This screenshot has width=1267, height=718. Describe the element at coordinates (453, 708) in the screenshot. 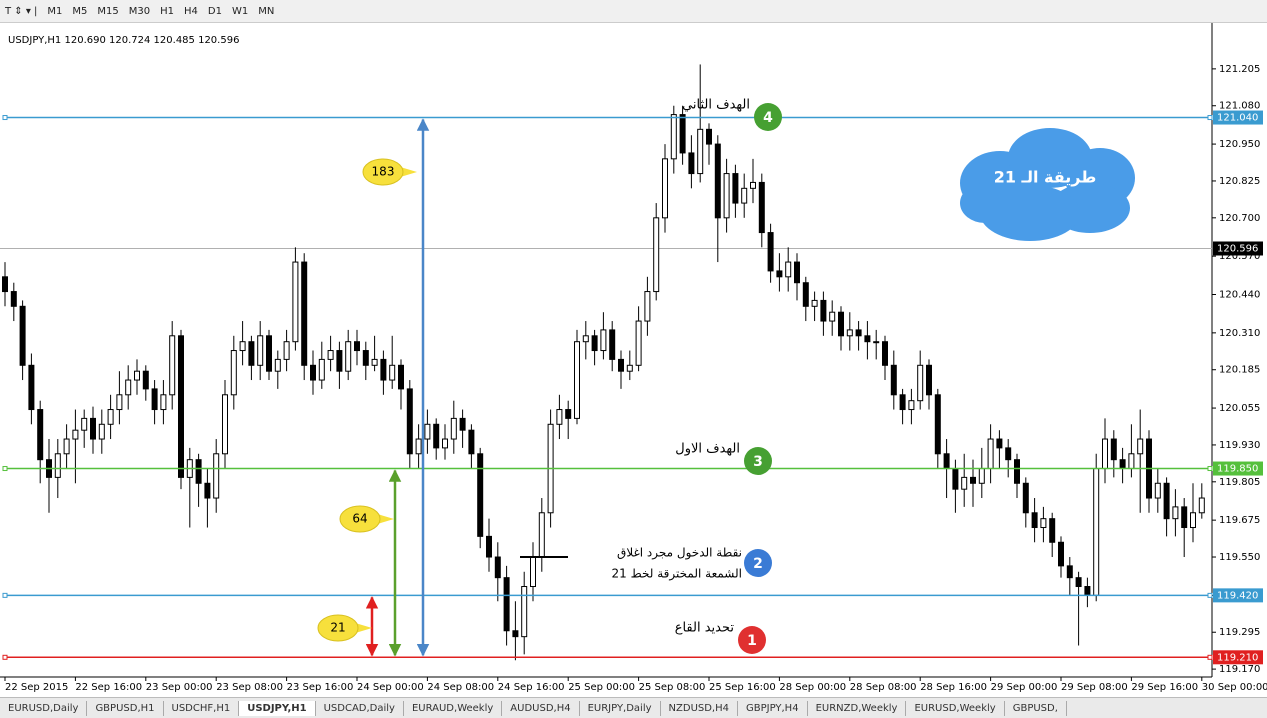

I see `tab: EURAUD,Weekly` at that location.